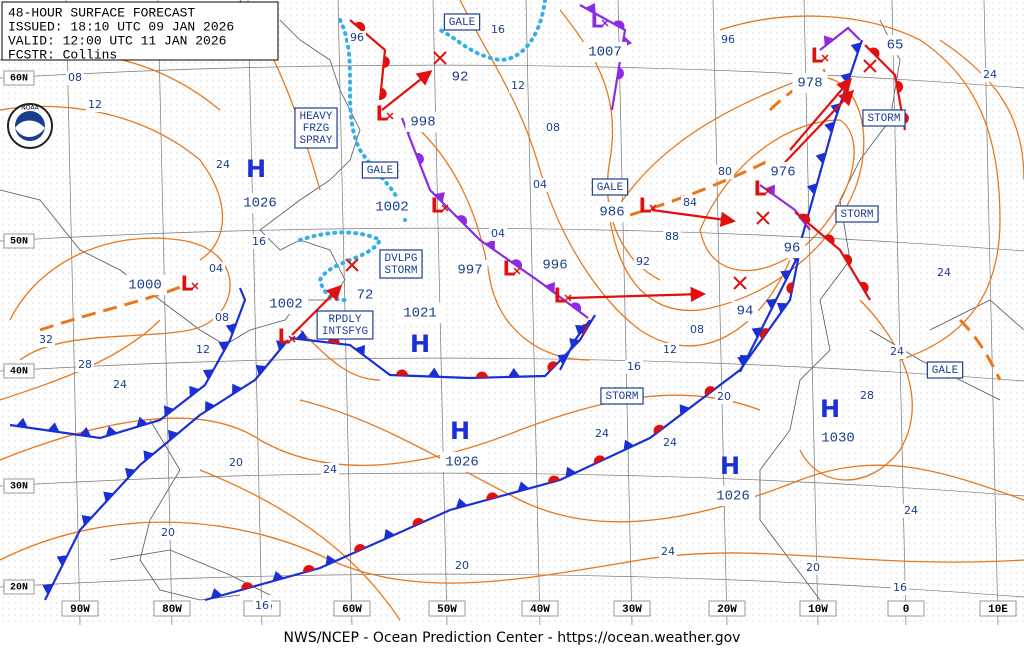  Describe the element at coordinates (19, 487) in the screenshot. I see `lat-label: 30N` at that location.